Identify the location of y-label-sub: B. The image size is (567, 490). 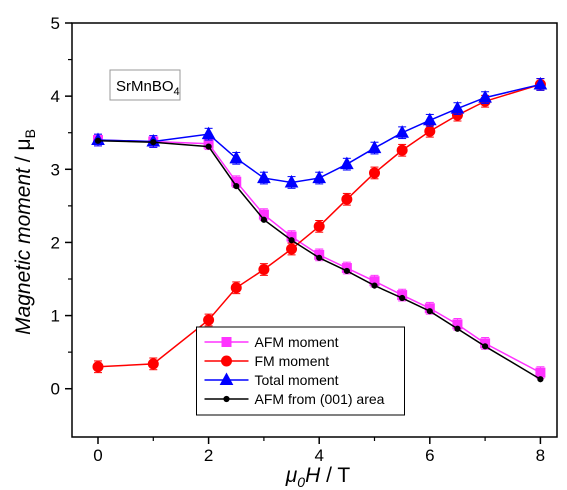
(30, 133).